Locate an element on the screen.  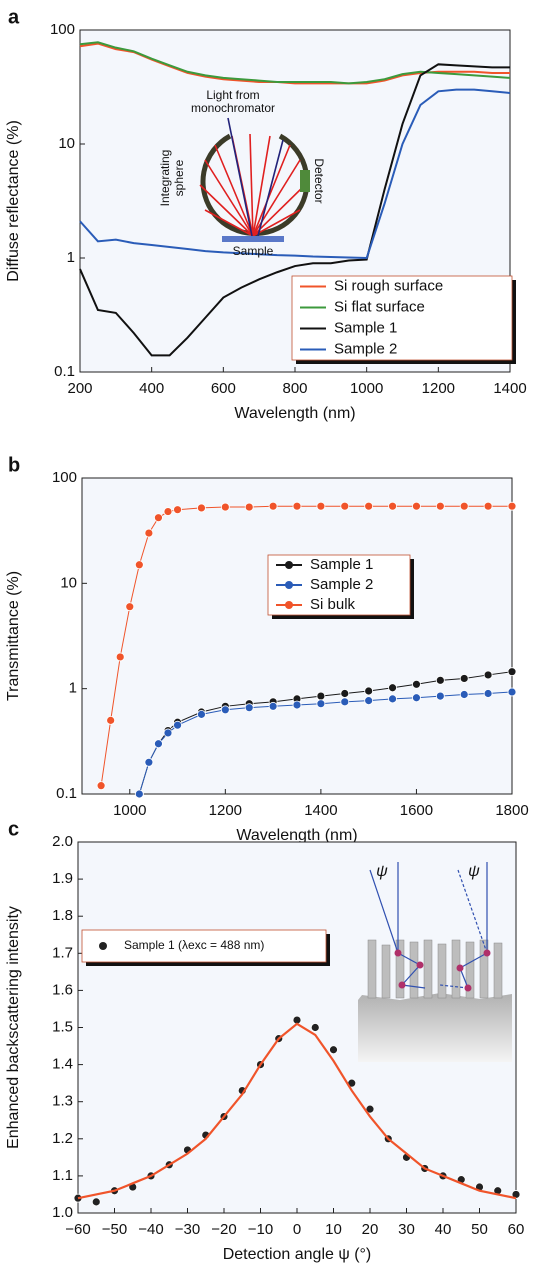
annotation: monochromator is located at coordinates (233, 108).